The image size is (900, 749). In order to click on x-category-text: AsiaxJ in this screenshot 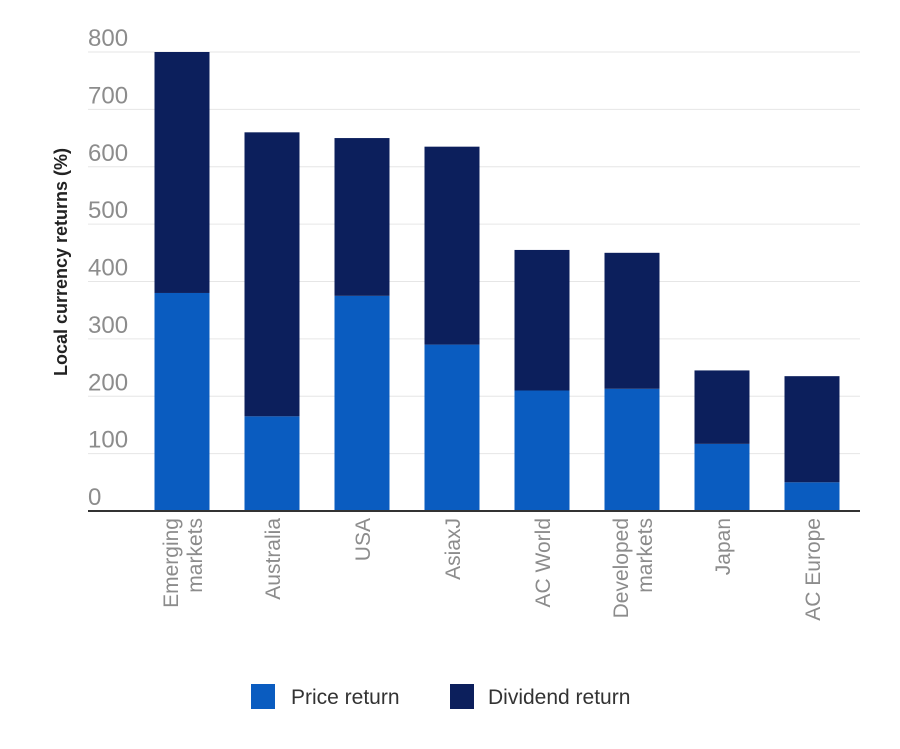, I will do `click(453, 549)`.